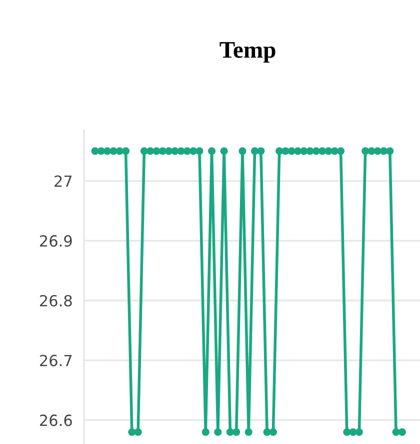  I want to click on y-tick-label: 26.6, so click(56, 420).